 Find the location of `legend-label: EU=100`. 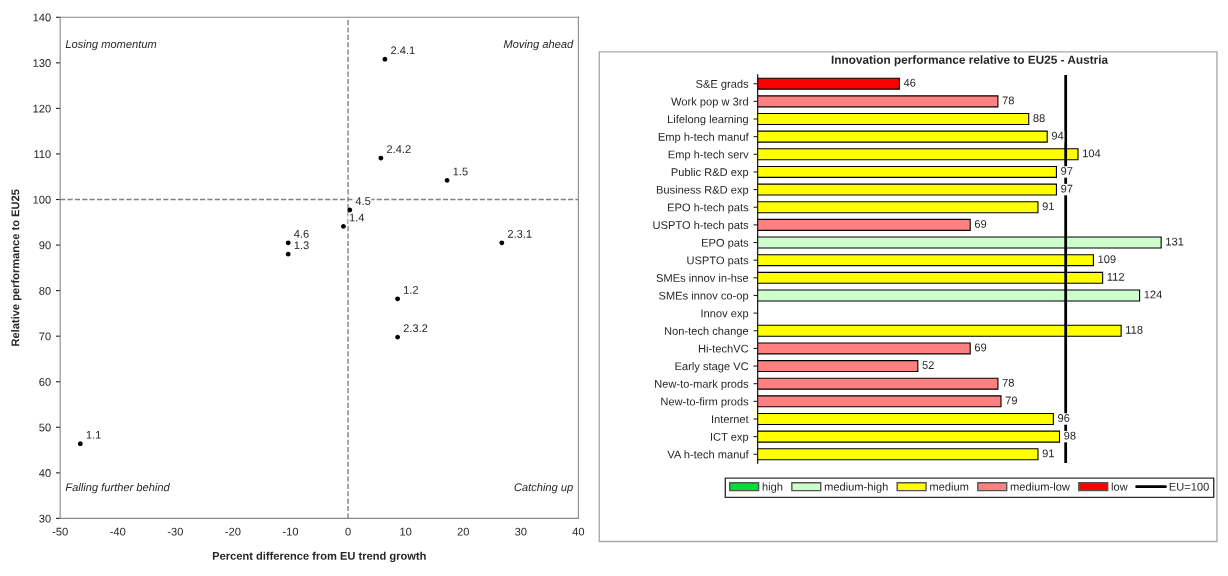

legend-label: EU=100 is located at coordinates (1189, 486).